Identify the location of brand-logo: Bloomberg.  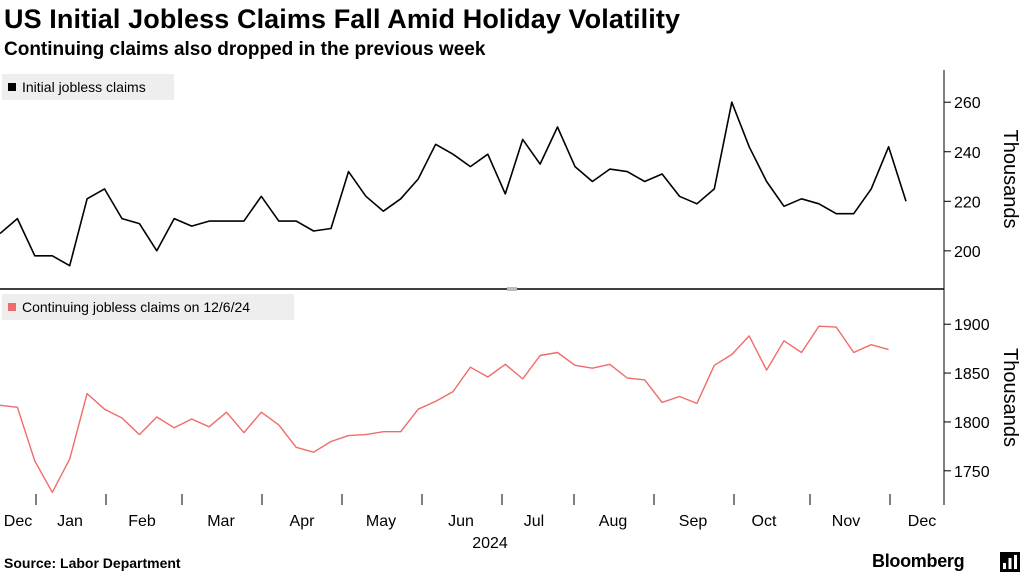
(918, 561).